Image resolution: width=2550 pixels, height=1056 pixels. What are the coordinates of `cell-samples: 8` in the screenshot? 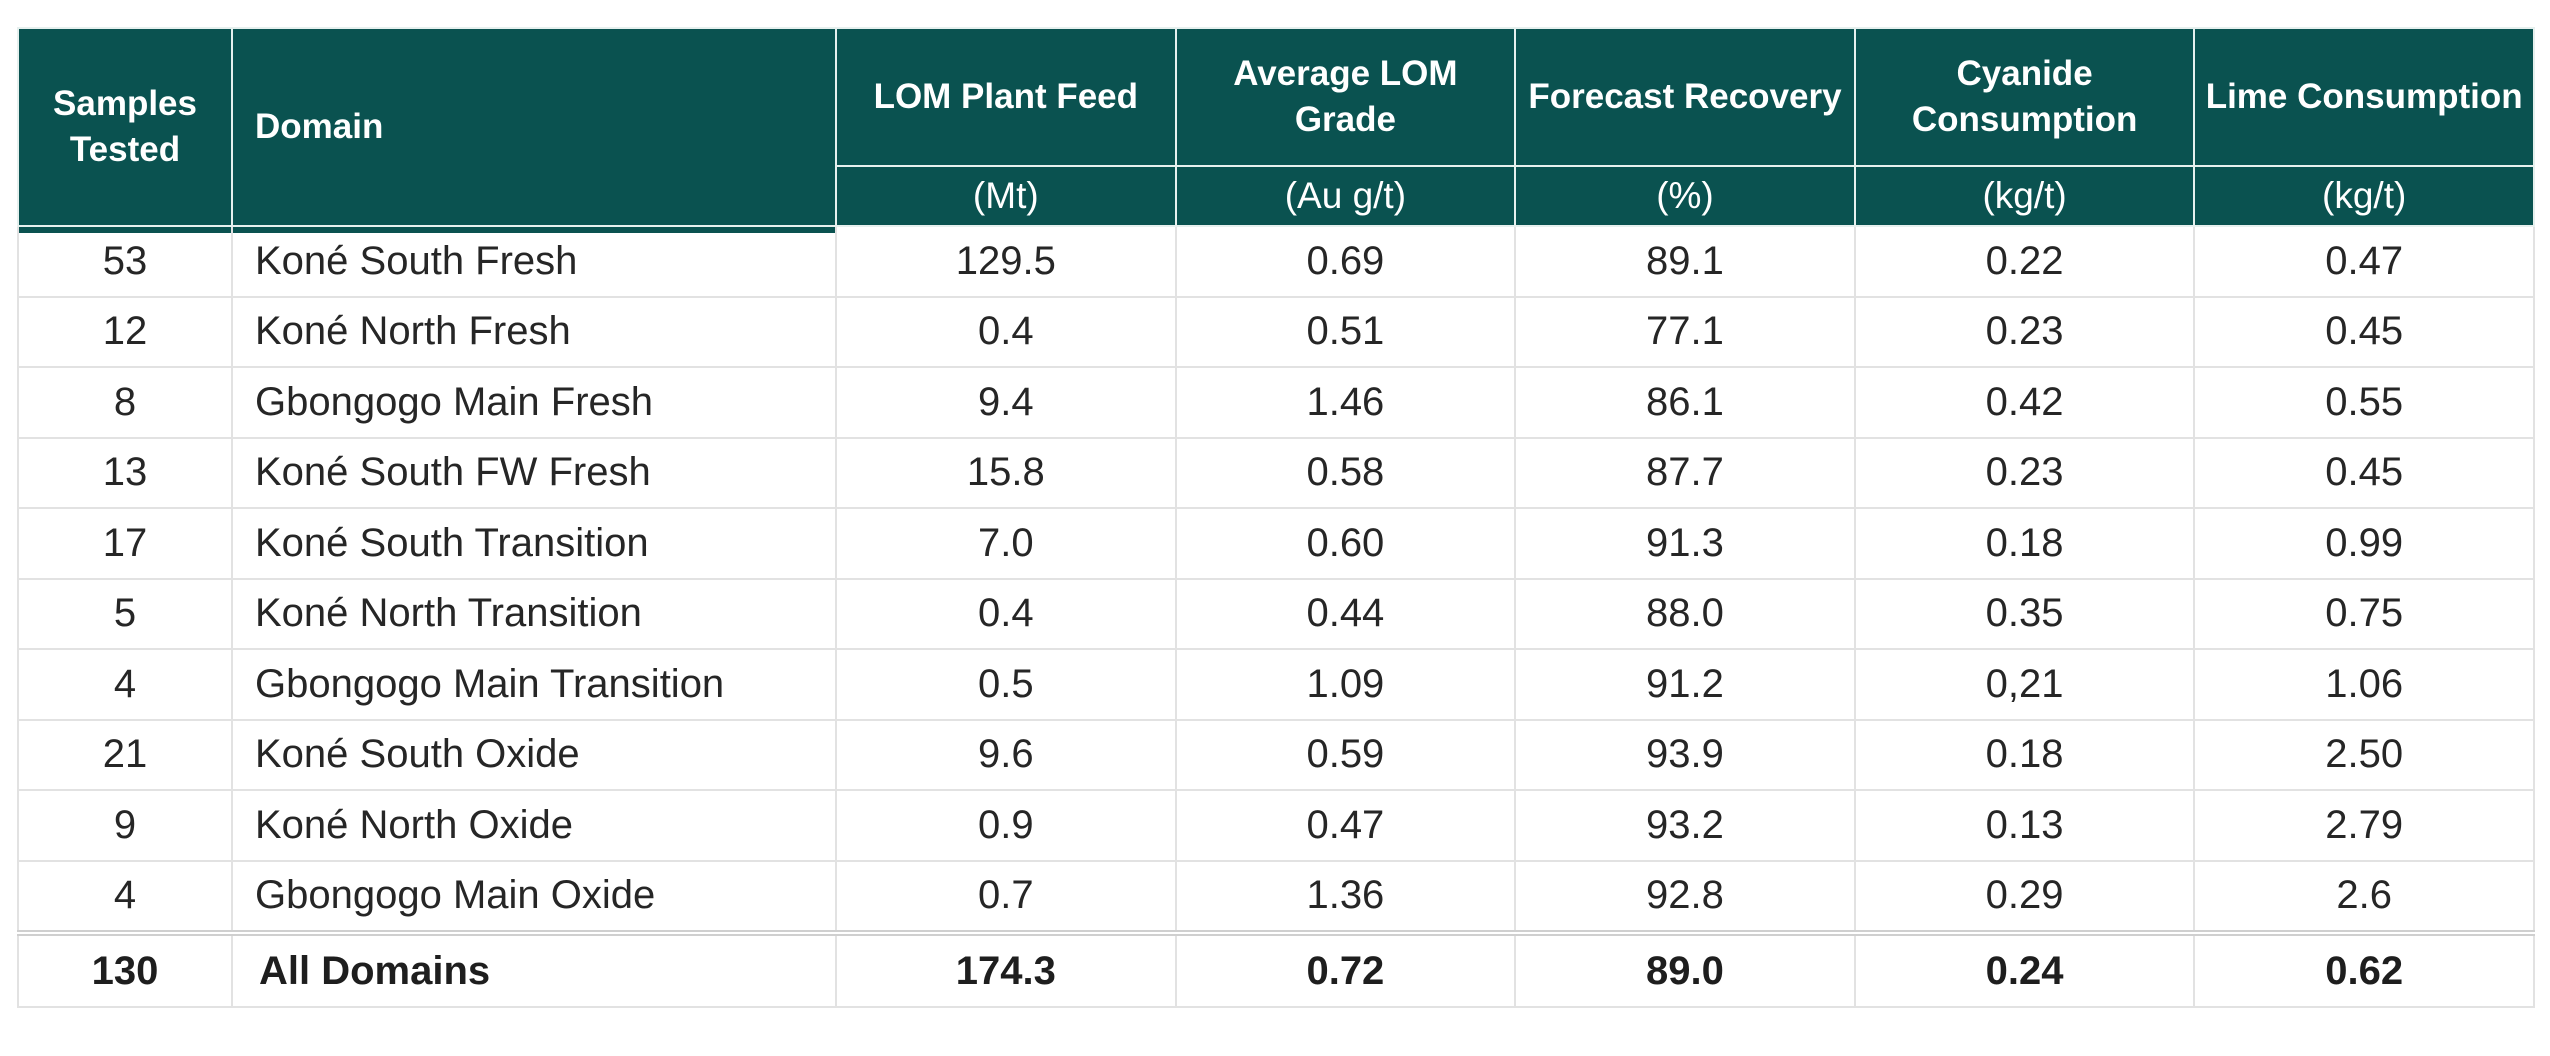 It's located at (125, 402).